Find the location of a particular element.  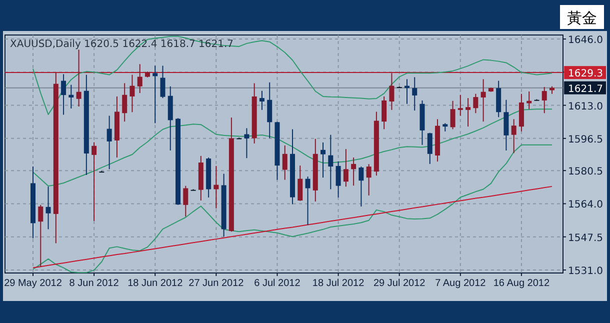

x-tick-label: 6 Jul 2012 is located at coordinates (277, 283).